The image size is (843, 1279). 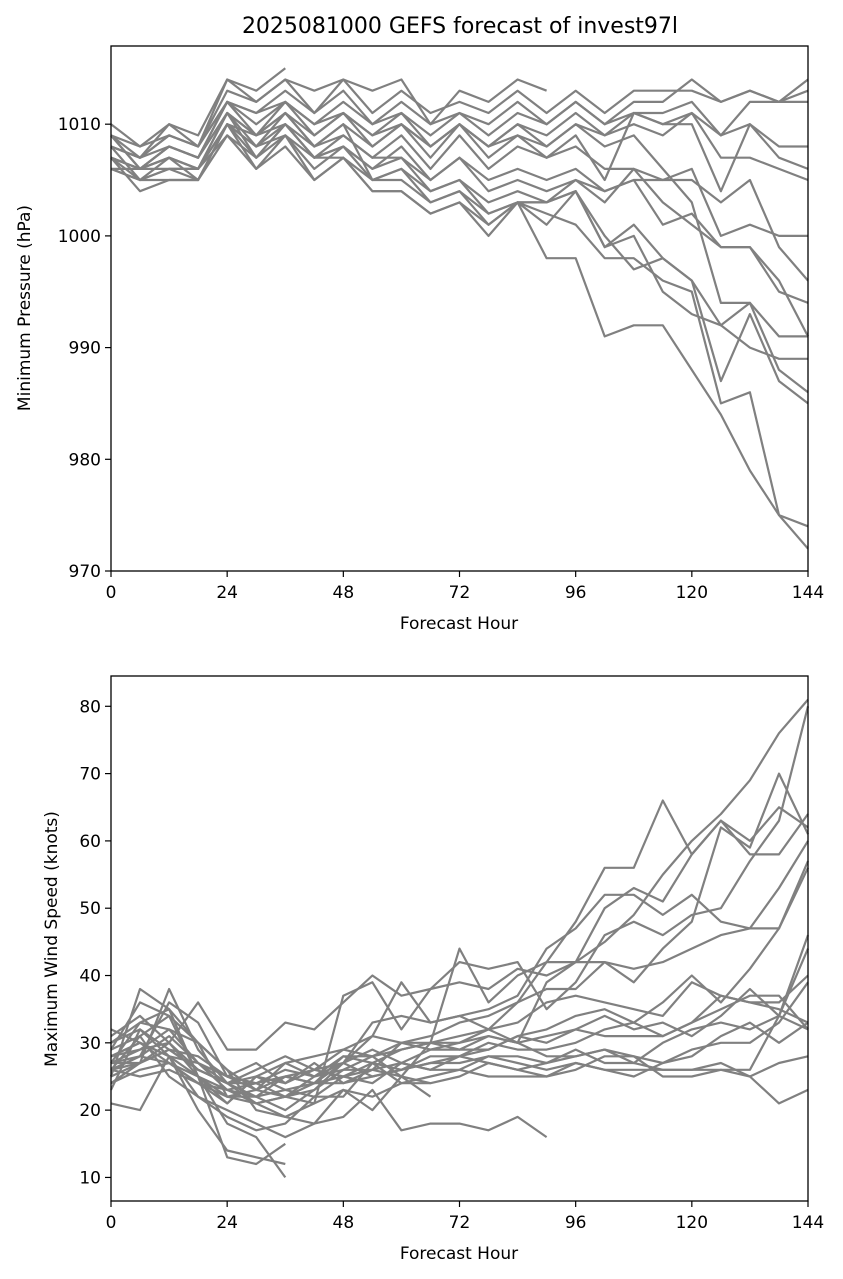 What do you see at coordinates (227, 1223) in the screenshot?
I see `wind-x-tick-label: 24` at bounding box center [227, 1223].